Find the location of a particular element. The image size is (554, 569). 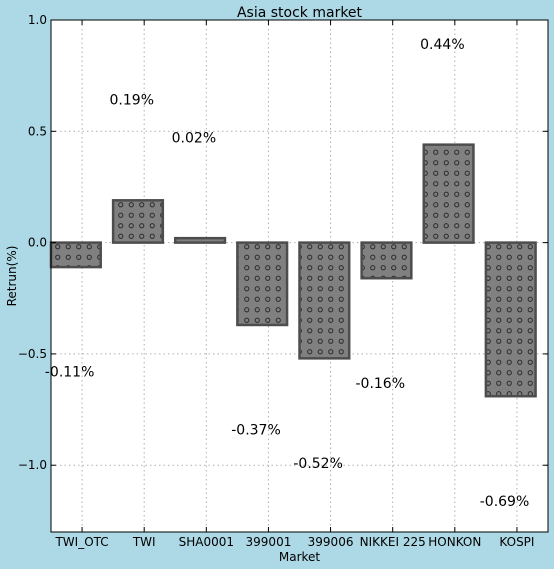

chart-title: Asia stock market is located at coordinates (300, 13).